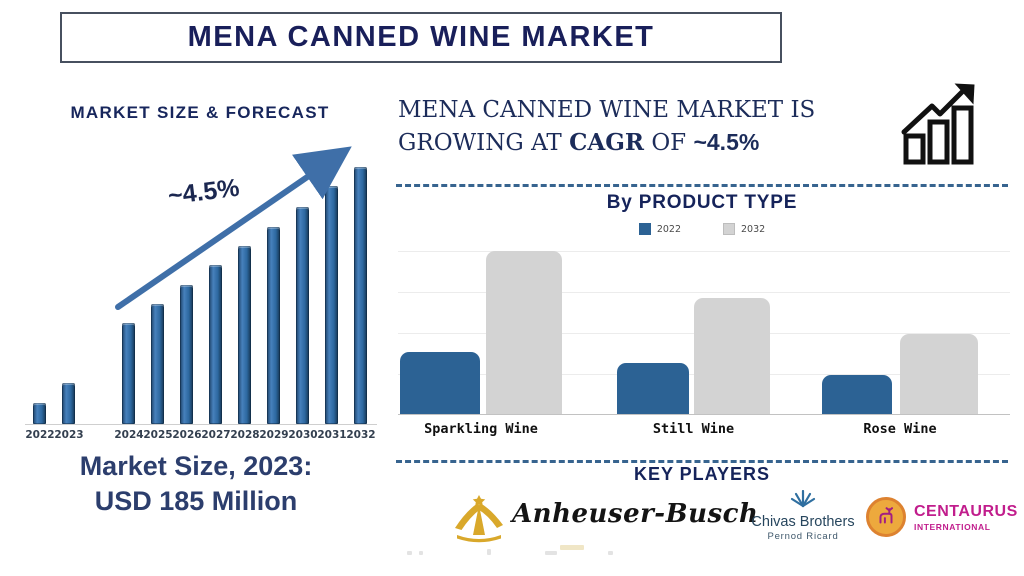  I want to click on centaurus-emblem-icon, so click(886, 517).